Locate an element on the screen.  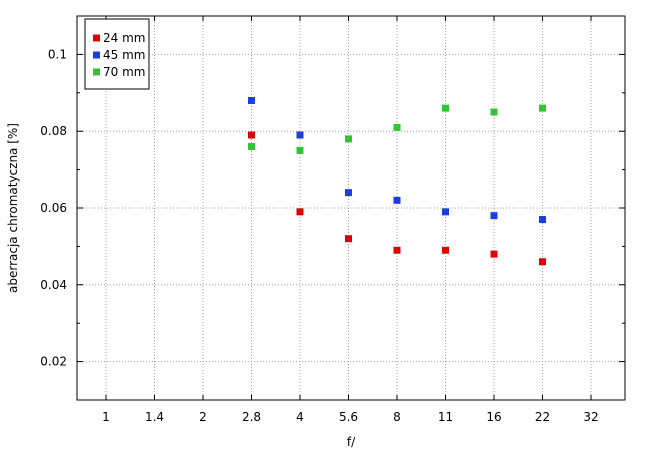
x-tick-label: 2 is located at coordinates (203, 417).